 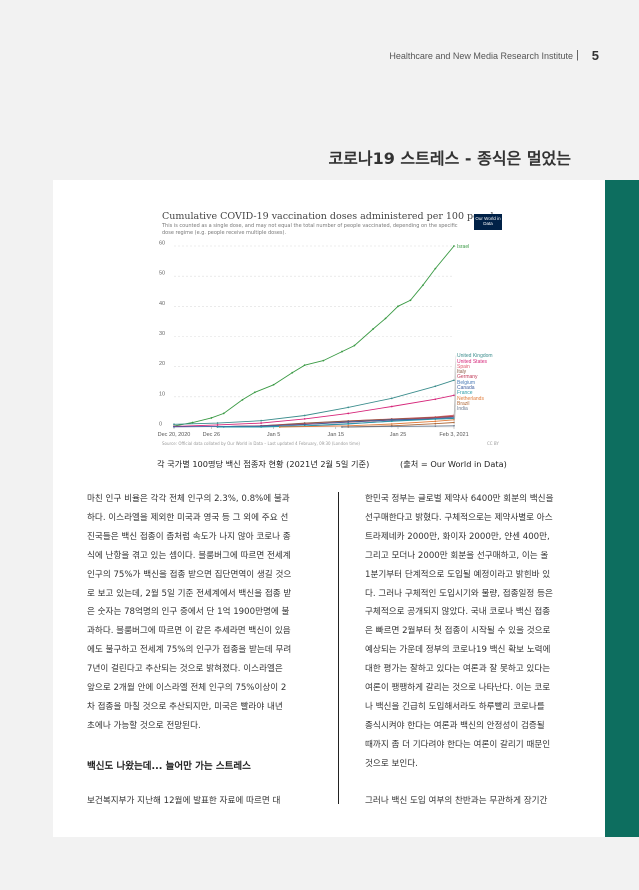 What do you see at coordinates (162, 394) in the screenshot?
I see `y-tick-label: 10` at bounding box center [162, 394].